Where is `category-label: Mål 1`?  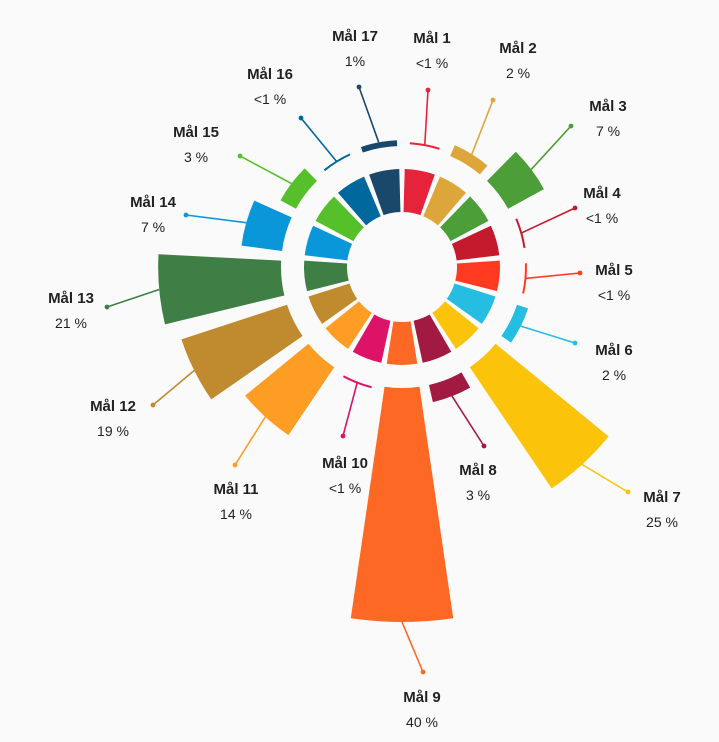
category-label: Mål 1 is located at coordinates (432, 38).